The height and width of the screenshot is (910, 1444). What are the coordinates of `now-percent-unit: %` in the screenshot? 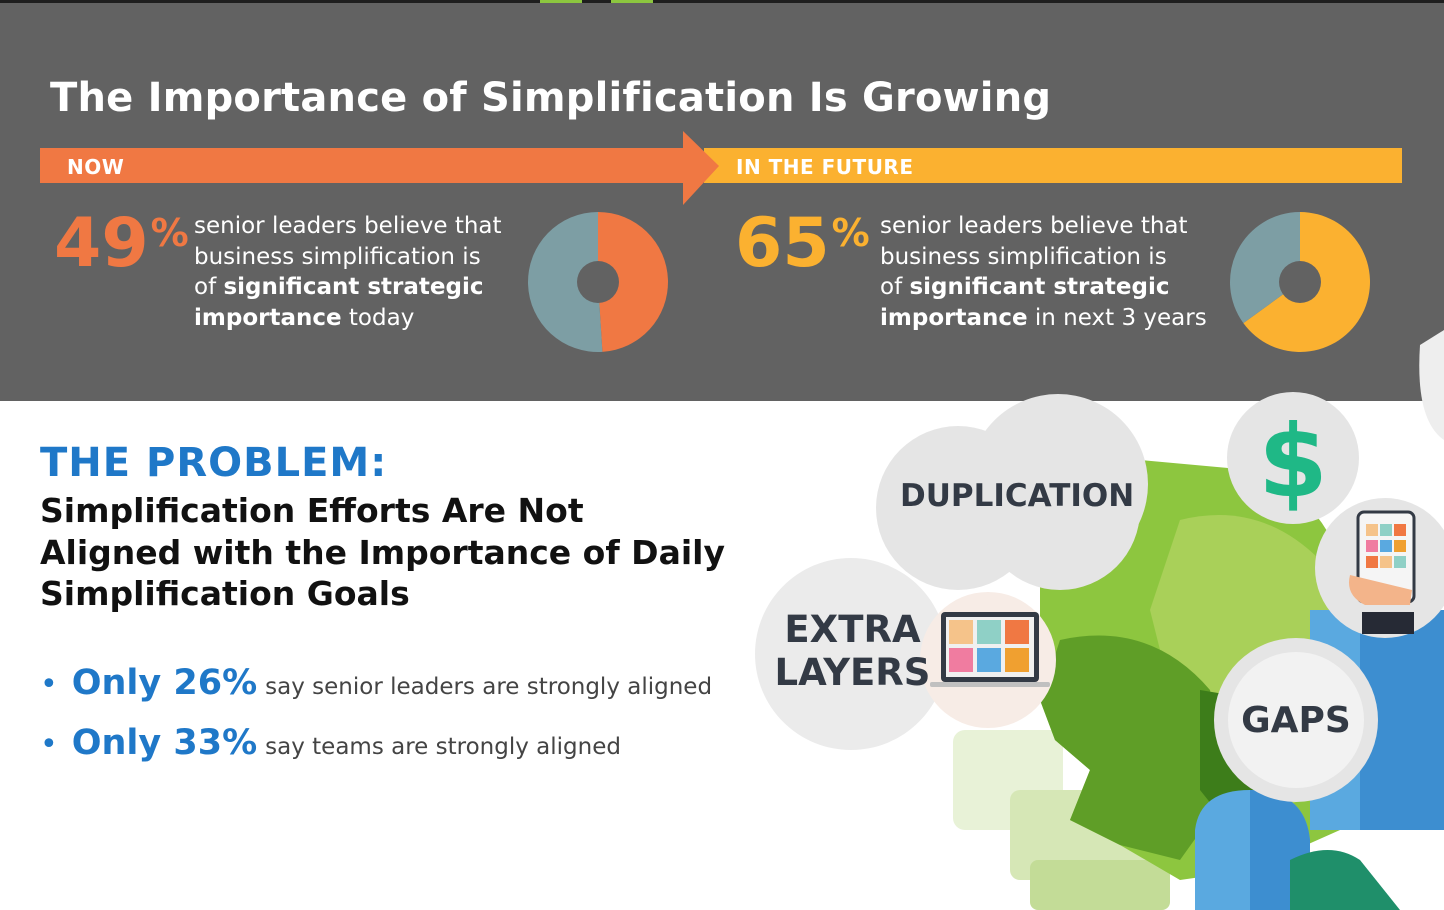 It's located at (169, 233).